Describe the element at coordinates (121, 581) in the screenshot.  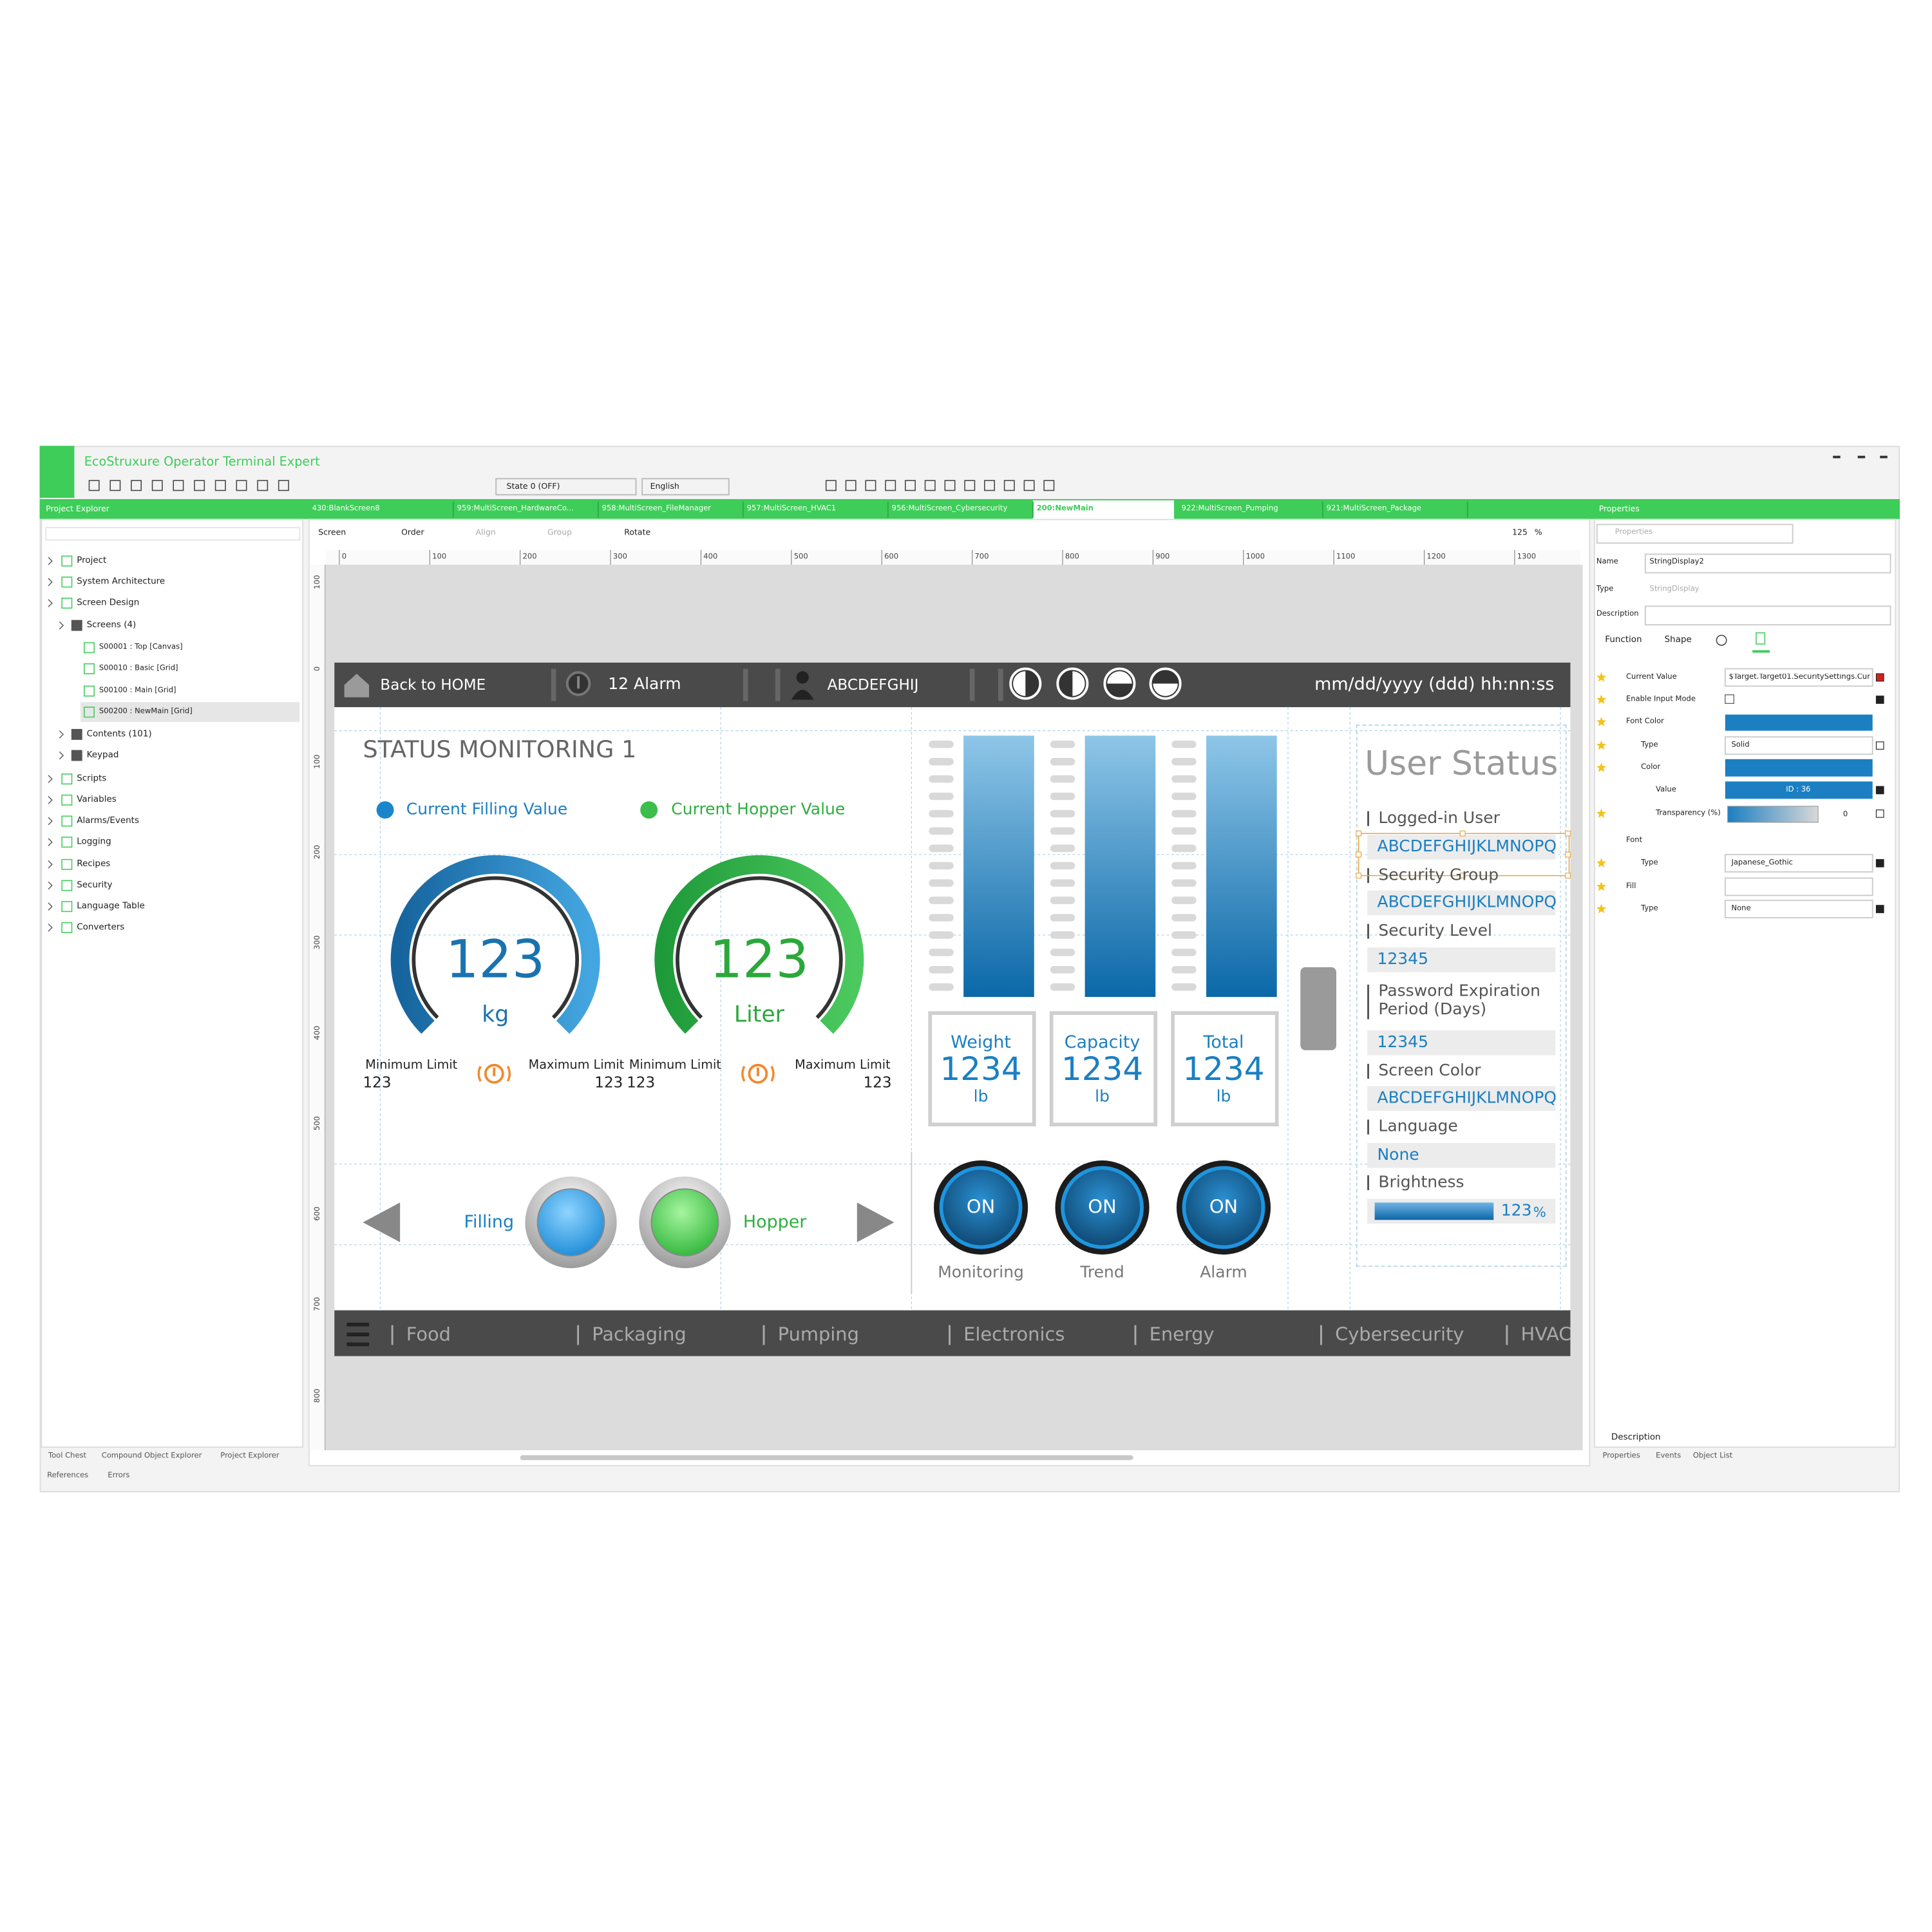
I see `tree-item: System Architecture` at that location.